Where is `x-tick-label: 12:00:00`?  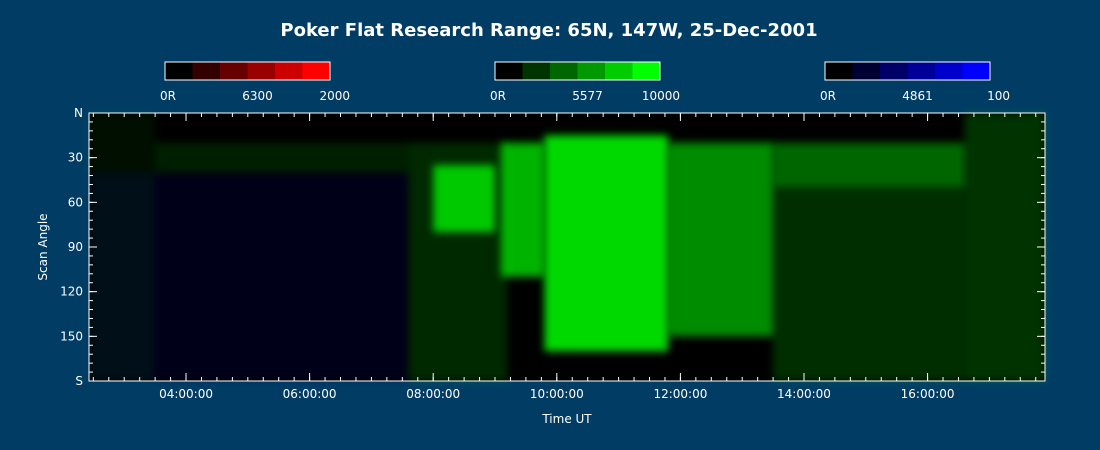
x-tick-label: 12:00:00 is located at coordinates (680, 394).